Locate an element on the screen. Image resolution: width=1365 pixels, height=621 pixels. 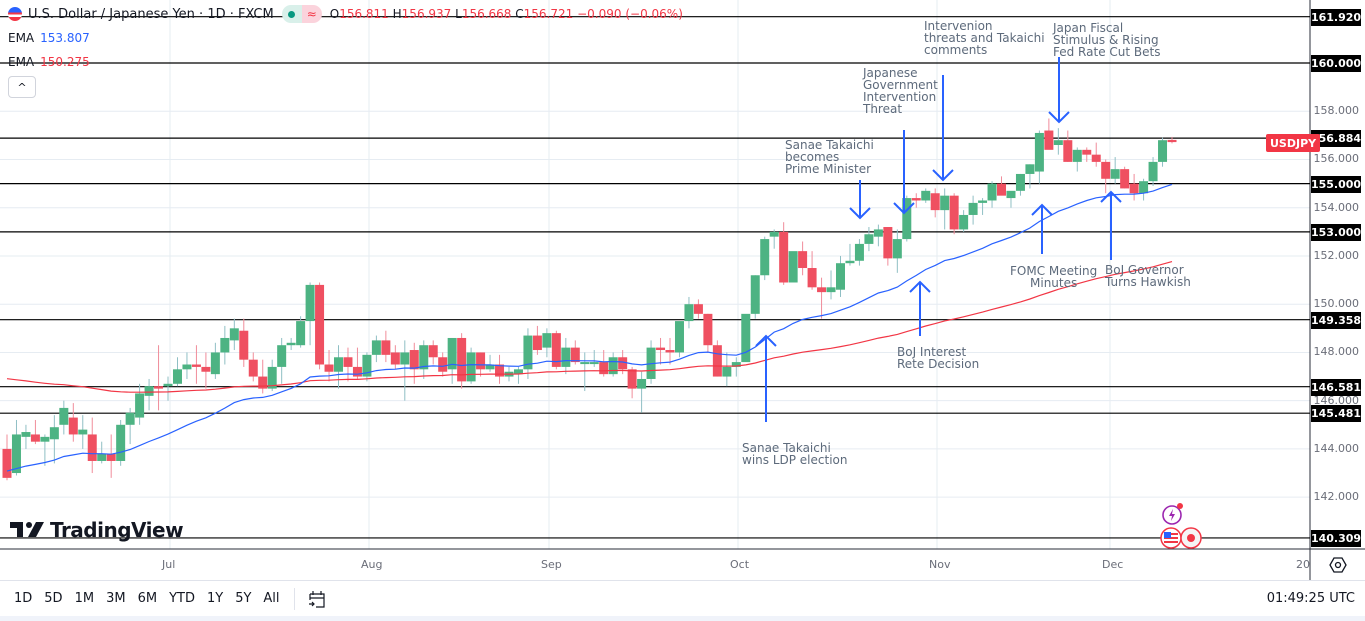
price-tick: 150.000 is located at coordinates (1336, 304).